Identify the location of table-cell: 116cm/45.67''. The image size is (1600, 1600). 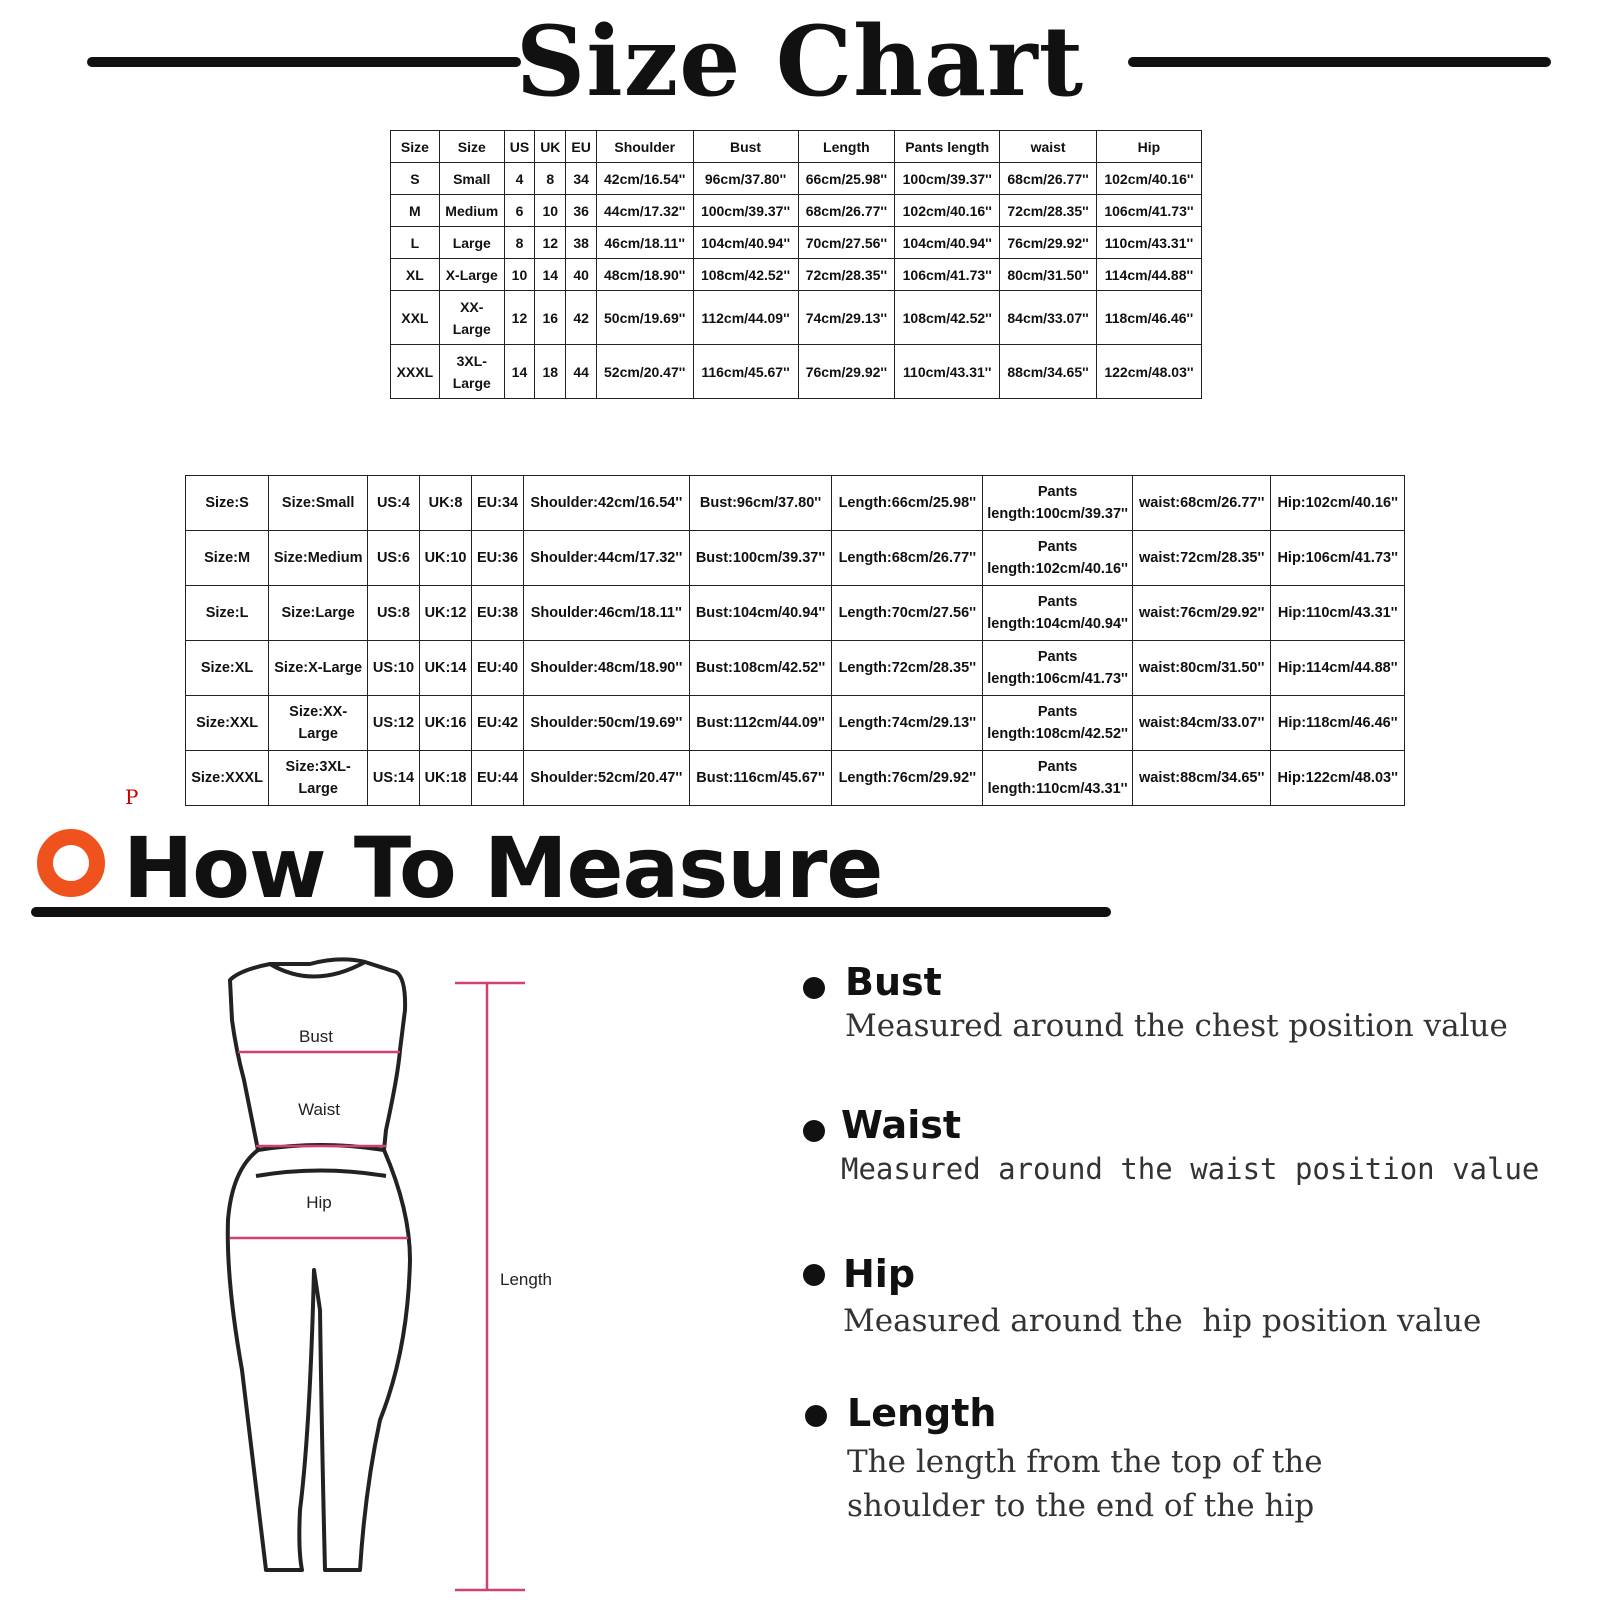
(745, 371).